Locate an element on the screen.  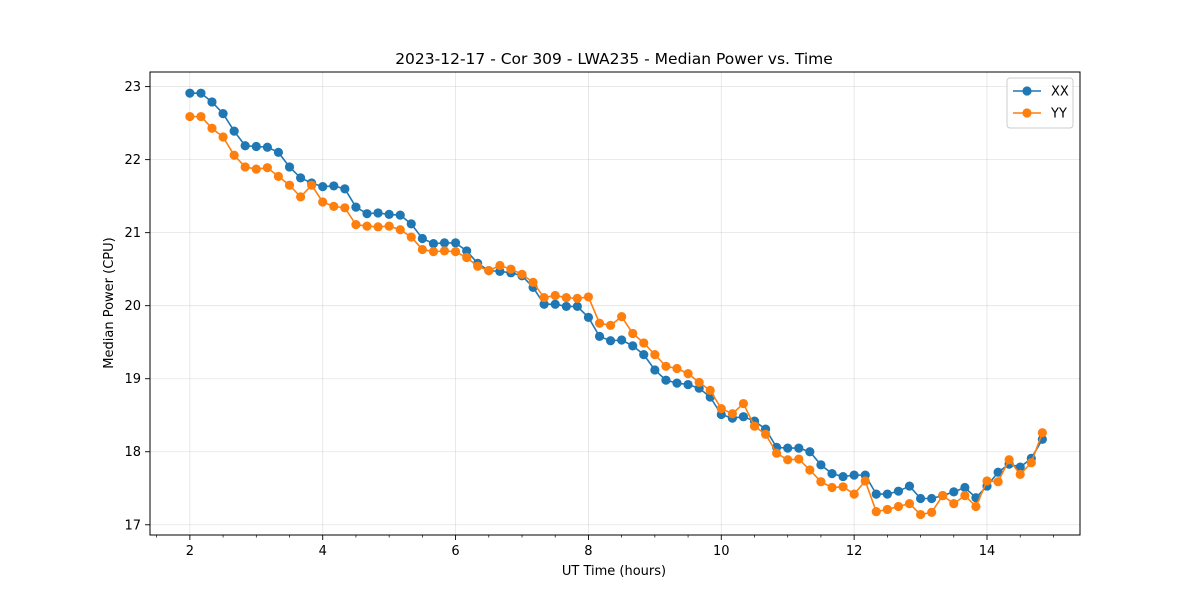
x-axis: 2 4 6 8 10 12 14 is located at coordinates (605, 547).